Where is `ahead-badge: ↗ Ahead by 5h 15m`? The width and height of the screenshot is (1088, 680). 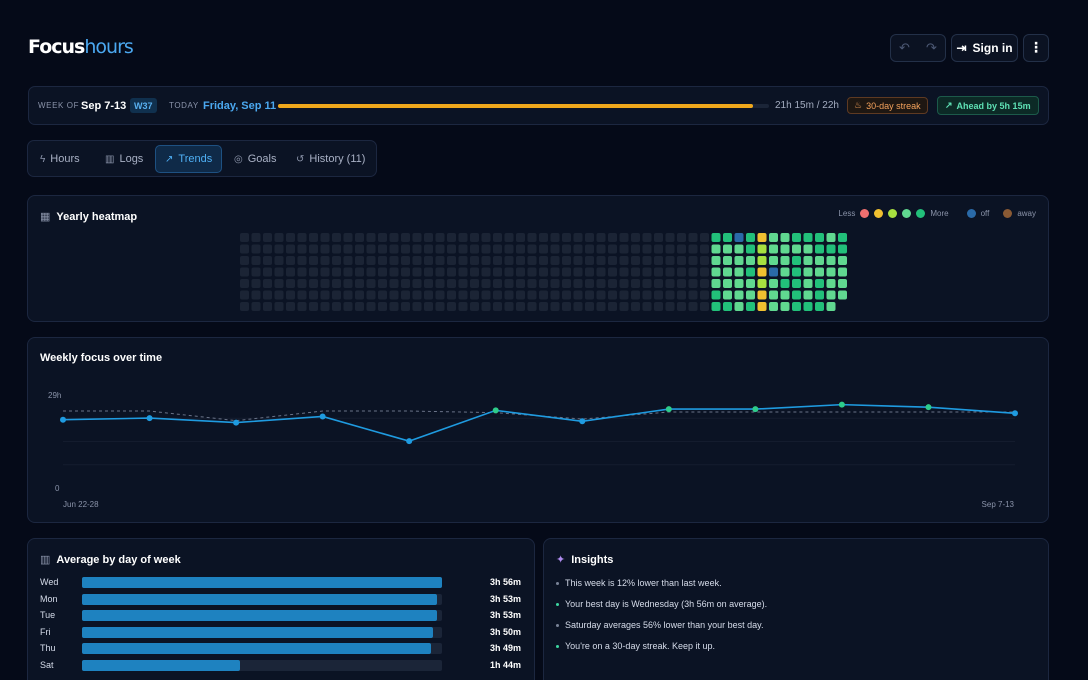 ahead-badge: ↗ Ahead by 5h 15m is located at coordinates (988, 105).